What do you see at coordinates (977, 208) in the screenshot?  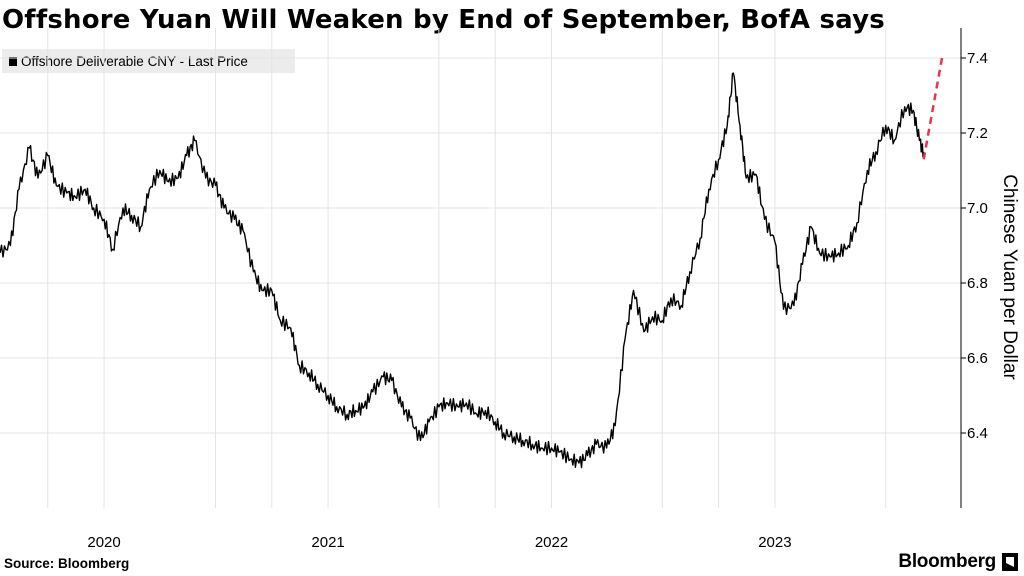 I see `y-tick-label: 7.0` at bounding box center [977, 208].